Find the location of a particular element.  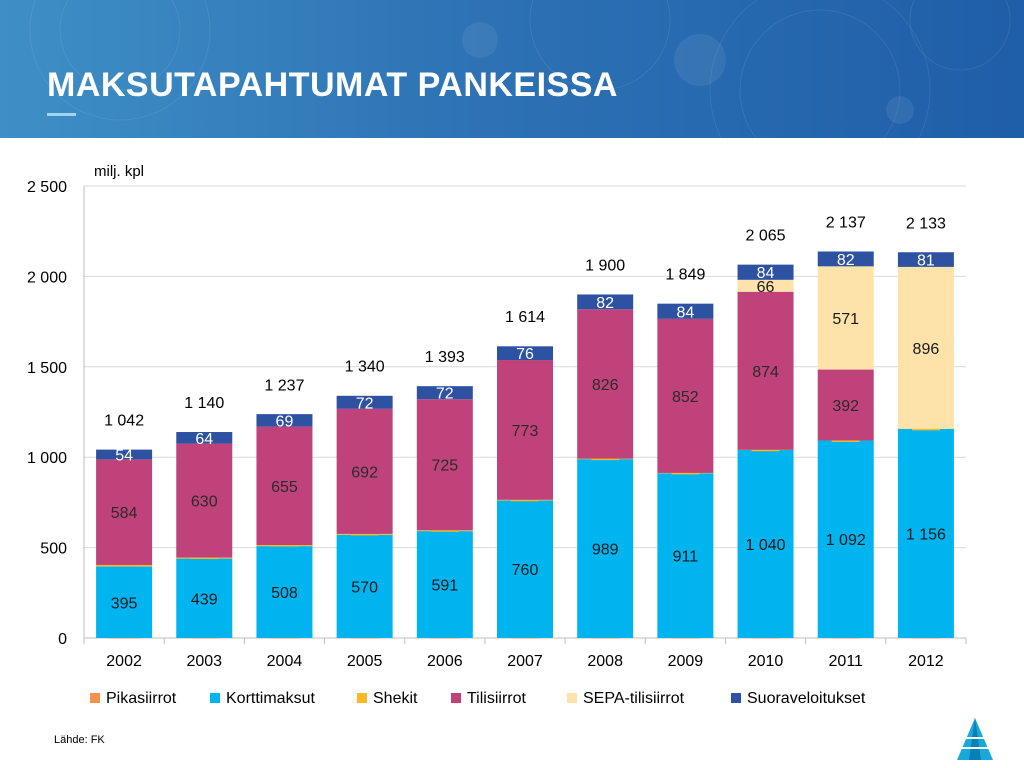

legend-label: Korttimaksut is located at coordinates (270, 698).